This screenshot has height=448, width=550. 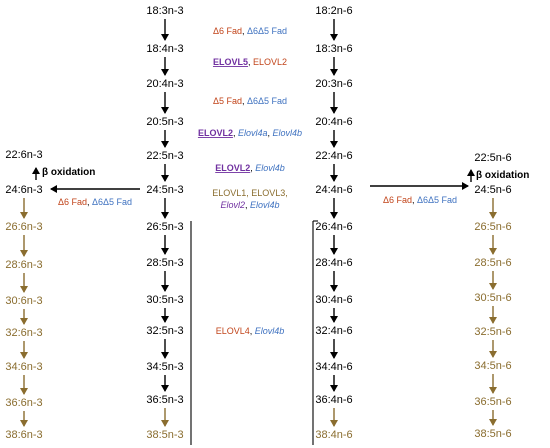 I want to click on enzyme-label-enz-elovl-multi-2: Elovl2, Elovl4b, so click(x=249, y=205).